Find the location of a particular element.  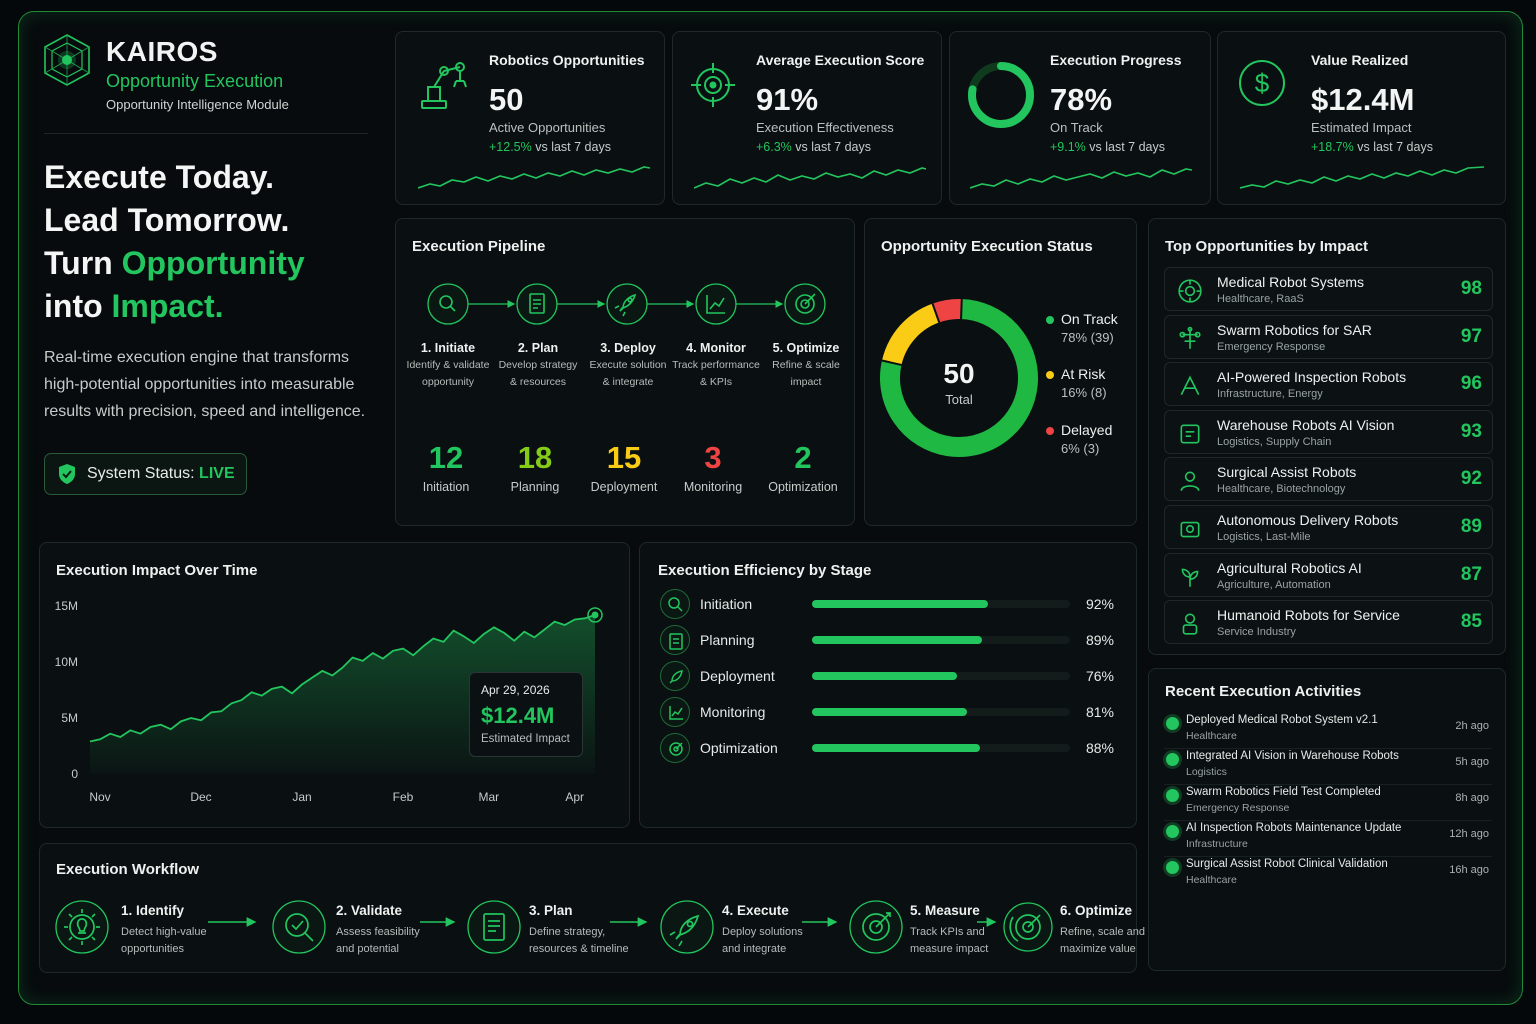

donut-total: 50 is located at coordinates (959, 373).